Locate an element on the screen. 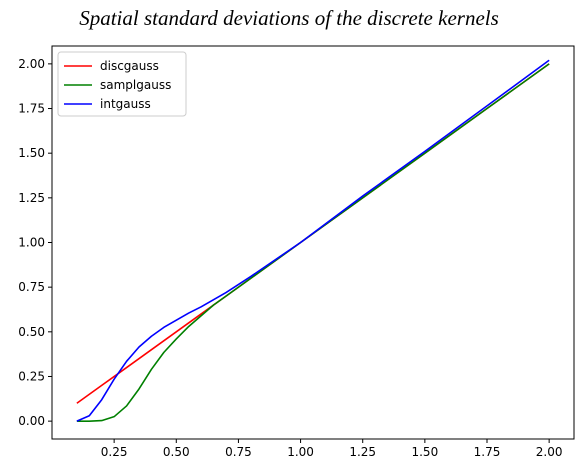  legend: discgauss samplgauss intgauss is located at coordinates (122, 84).